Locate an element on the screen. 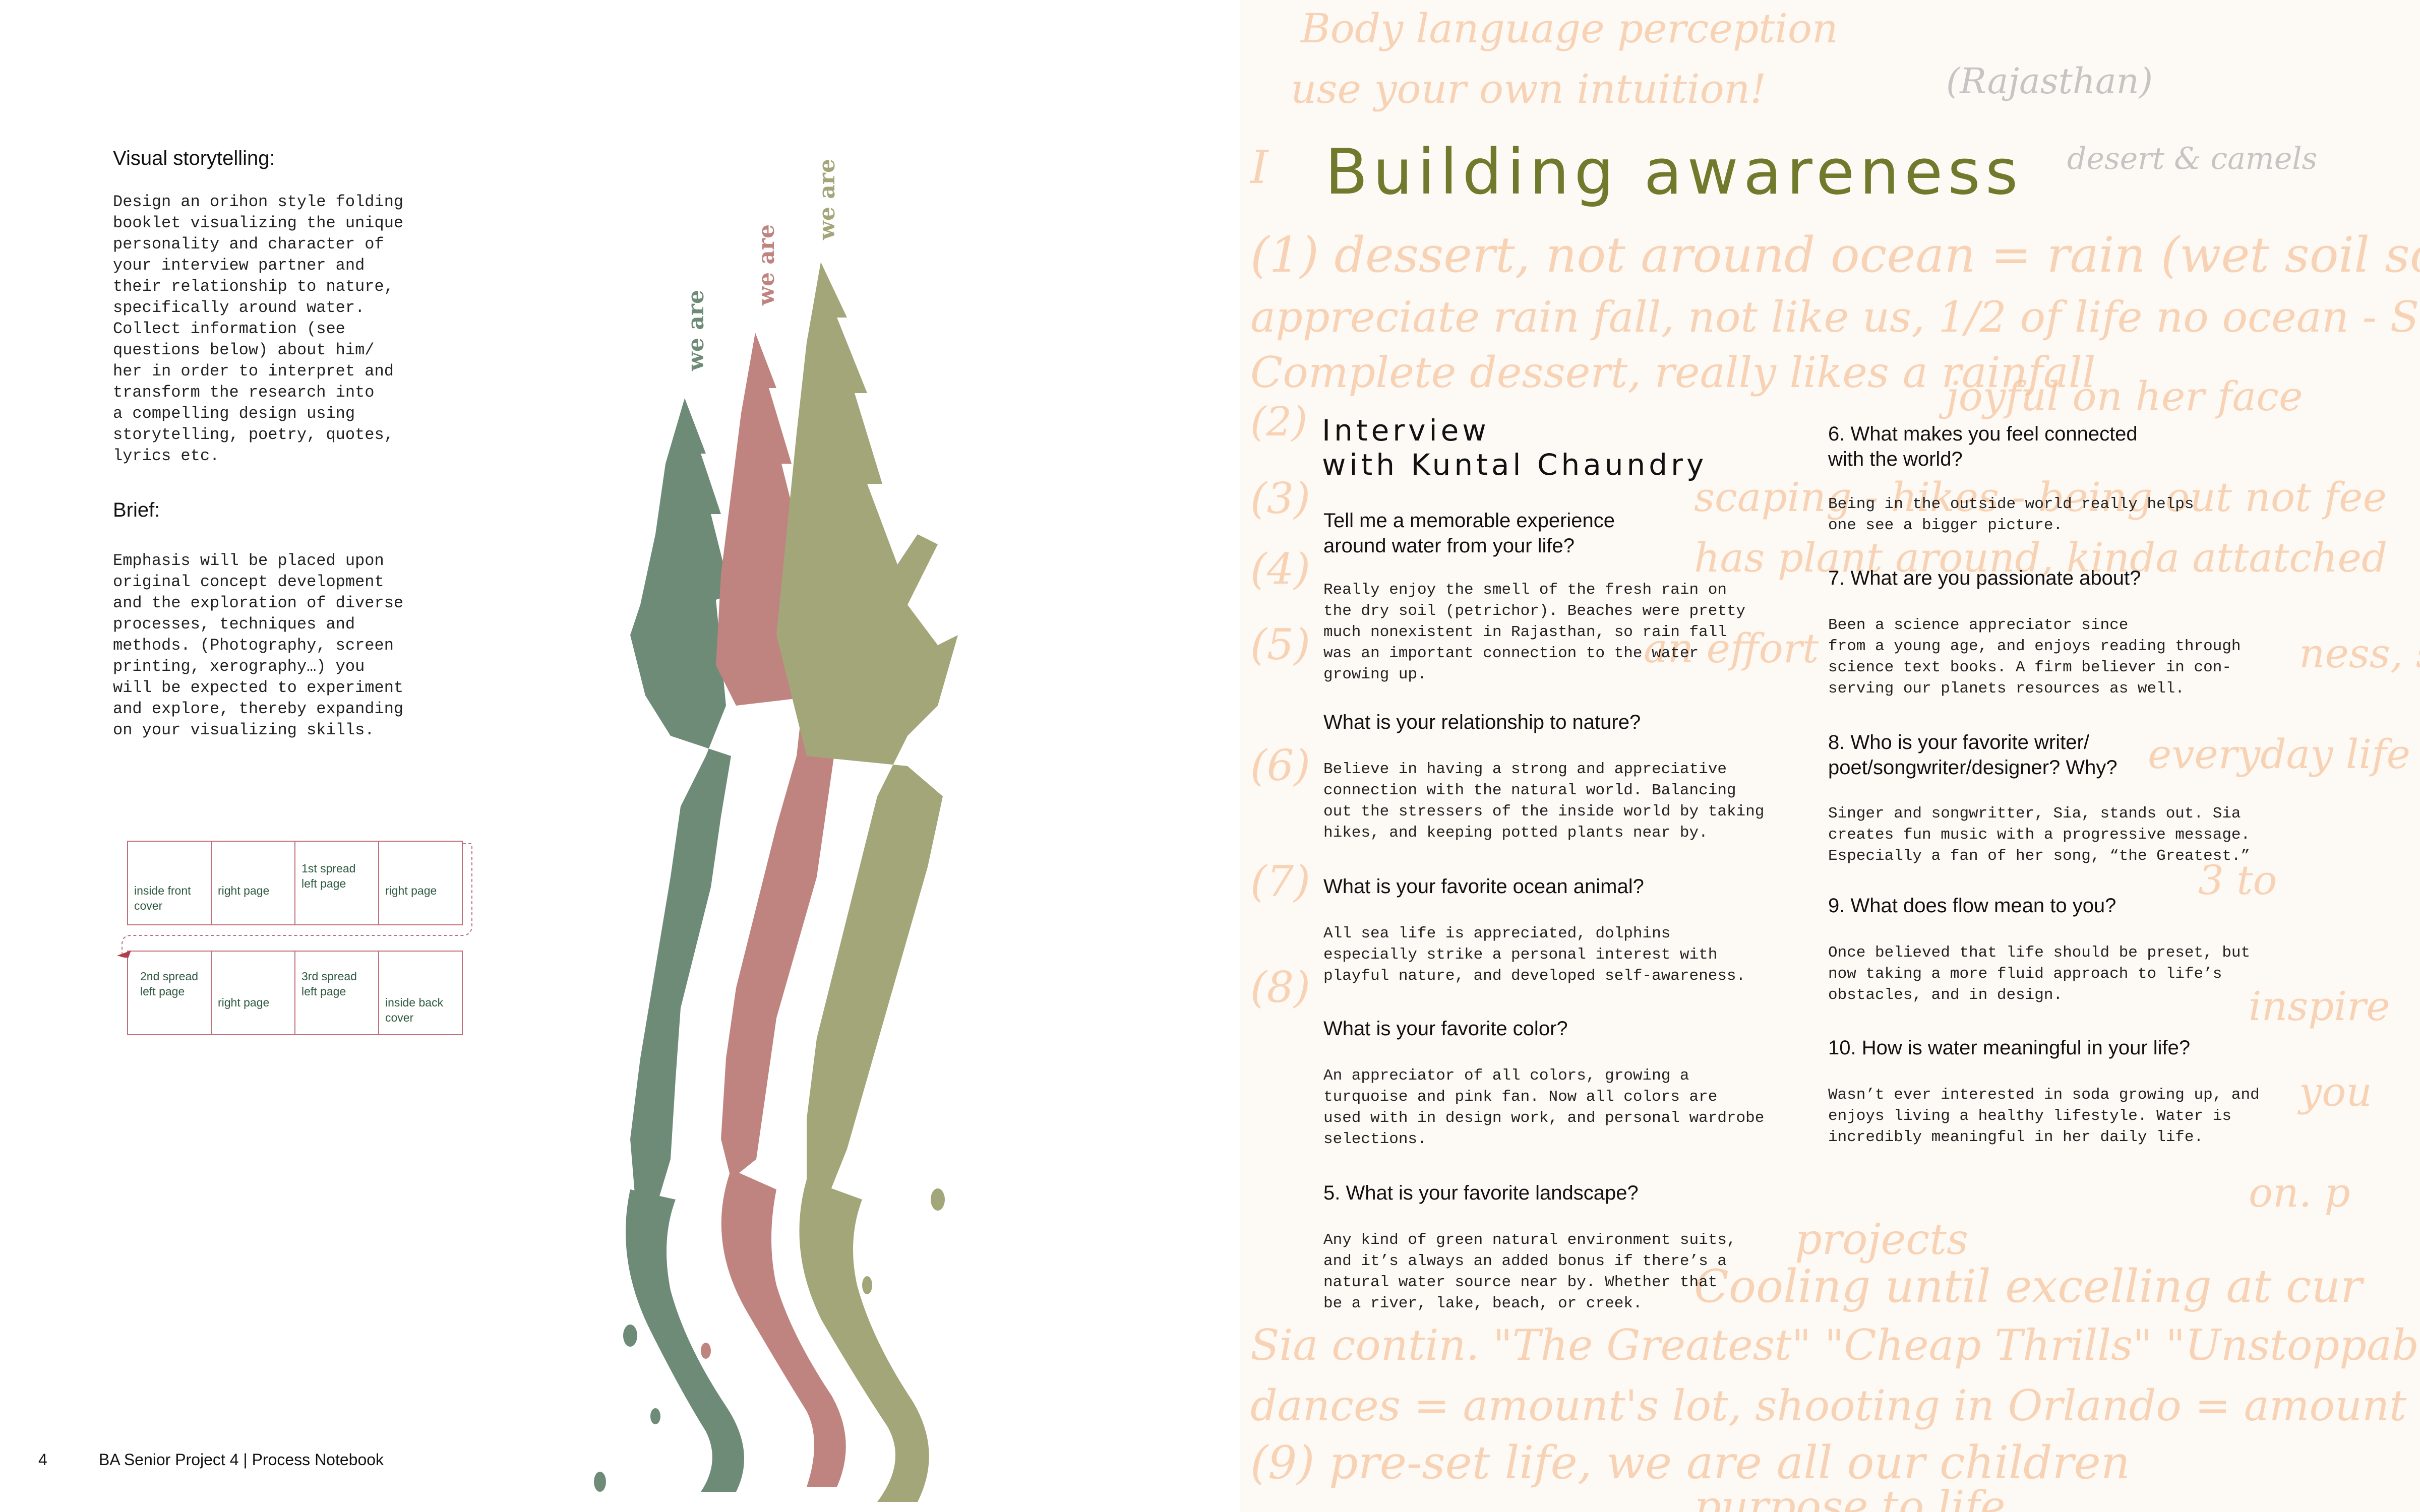 The image size is (2420, 1512). pink-tree is located at coordinates (773, 910).